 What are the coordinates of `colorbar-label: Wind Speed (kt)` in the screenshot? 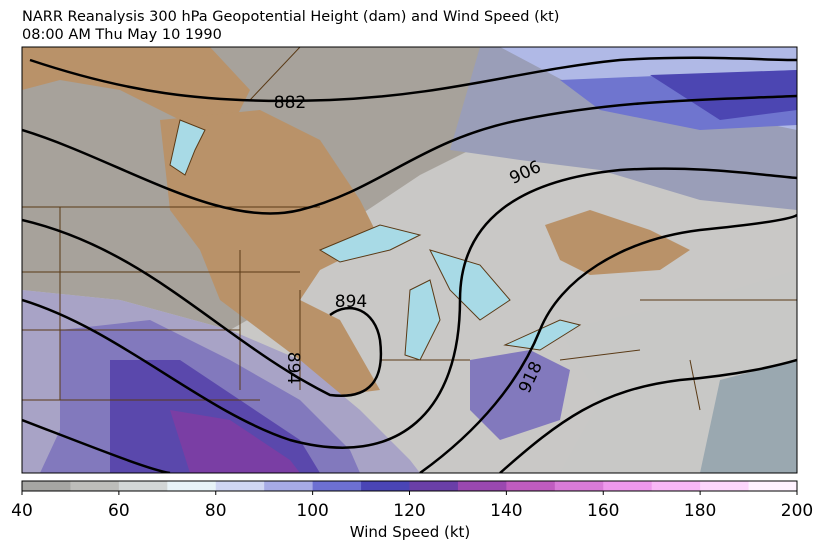 It's located at (410, 532).